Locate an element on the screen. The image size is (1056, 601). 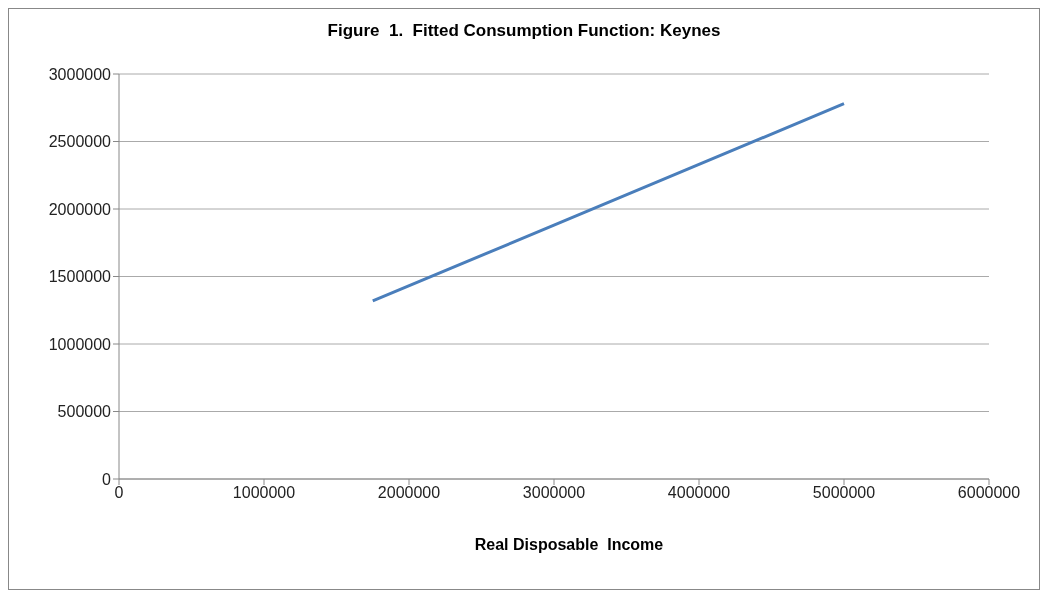
x-tick-label: 3000000 is located at coordinates (554, 493).